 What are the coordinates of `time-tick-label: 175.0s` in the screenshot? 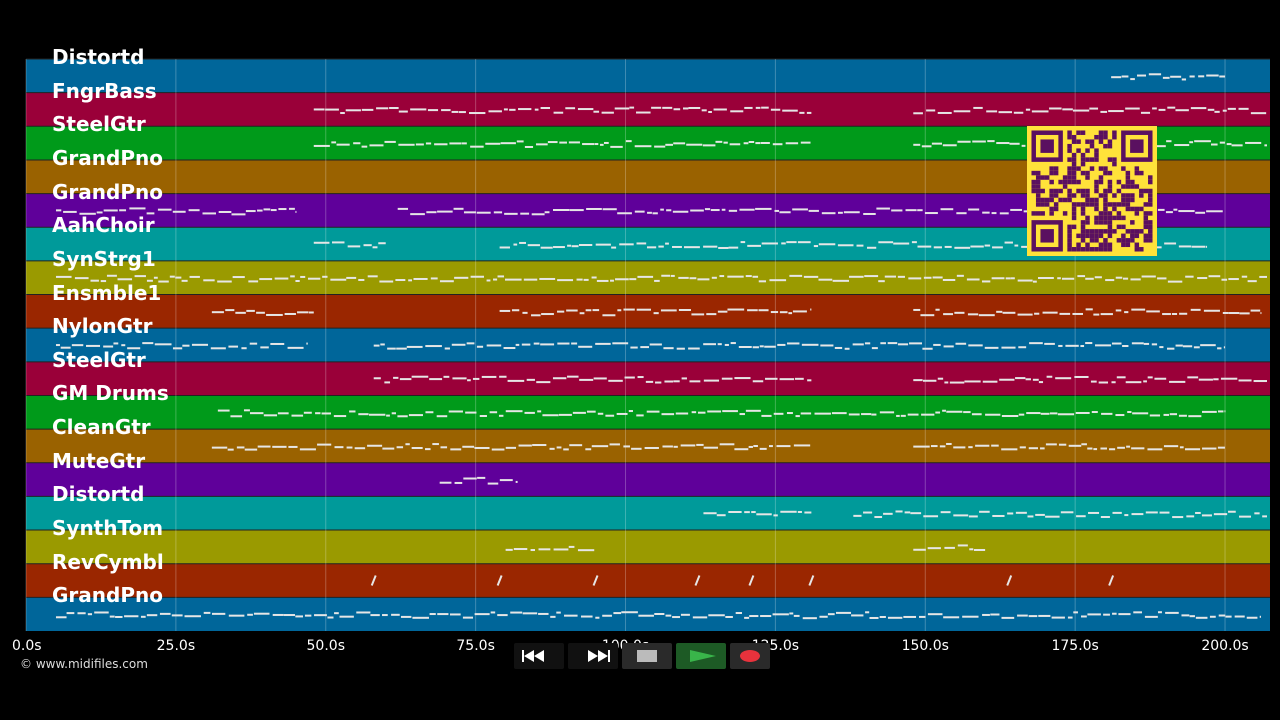 It's located at (1075, 646).